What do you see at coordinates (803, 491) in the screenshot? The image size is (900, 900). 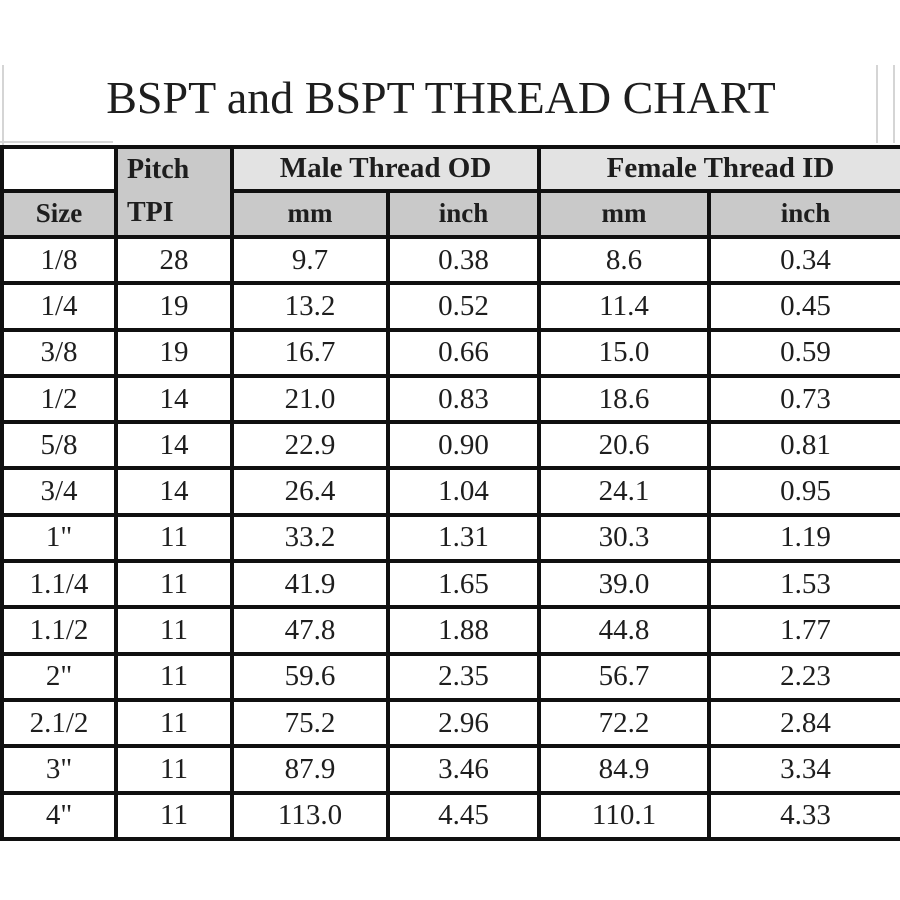 I see `cell-female-id-inch: 0.95` at bounding box center [803, 491].